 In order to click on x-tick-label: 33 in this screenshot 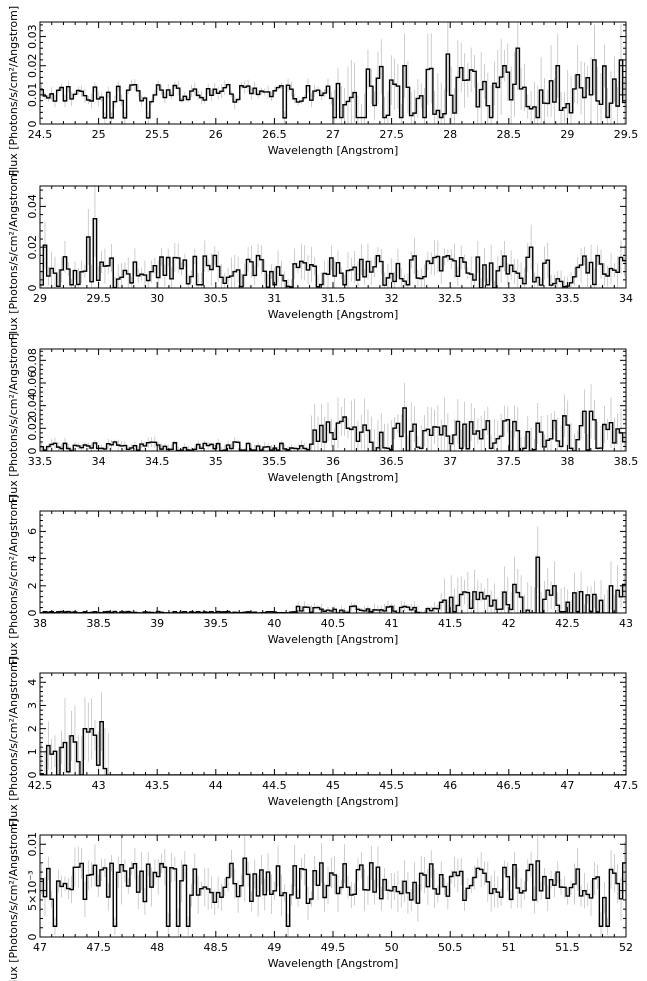, I will do `click(509, 298)`.